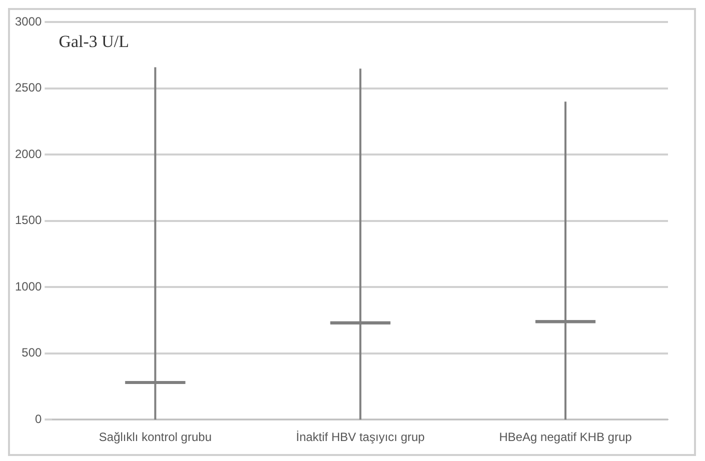 The height and width of the screenshot is (461, 705). Describe the element at coordinates (32, 353) in the screenshot. I see `y-tick-label: 500` at that location.